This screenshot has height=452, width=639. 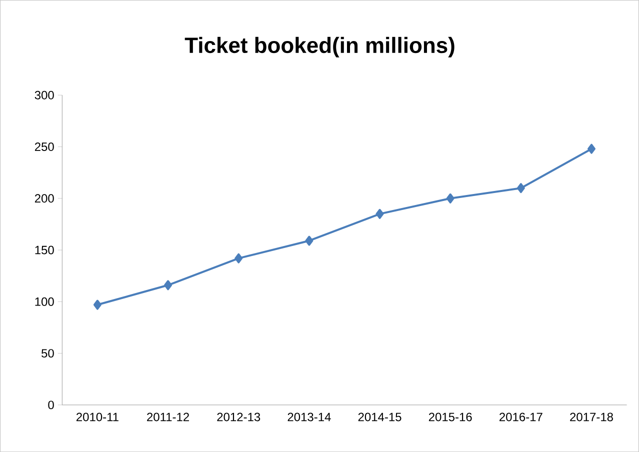 What do you see at coordinates (51, 405) in the screenshot?
I see `y-tick-label: 0` at bounding box center [51, 405].